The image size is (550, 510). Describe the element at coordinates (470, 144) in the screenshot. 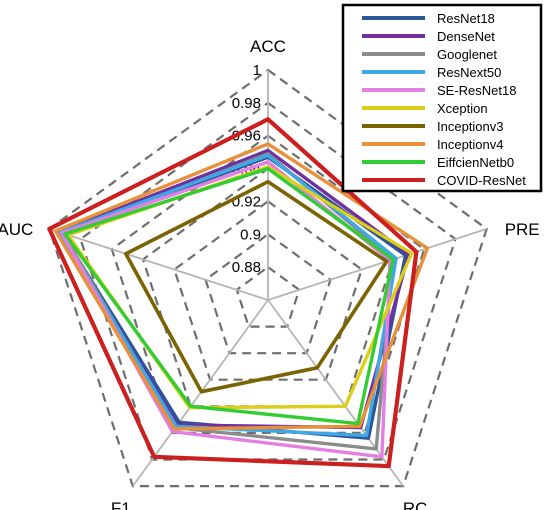

I see `legend-label: Inceptionv4` at that location.